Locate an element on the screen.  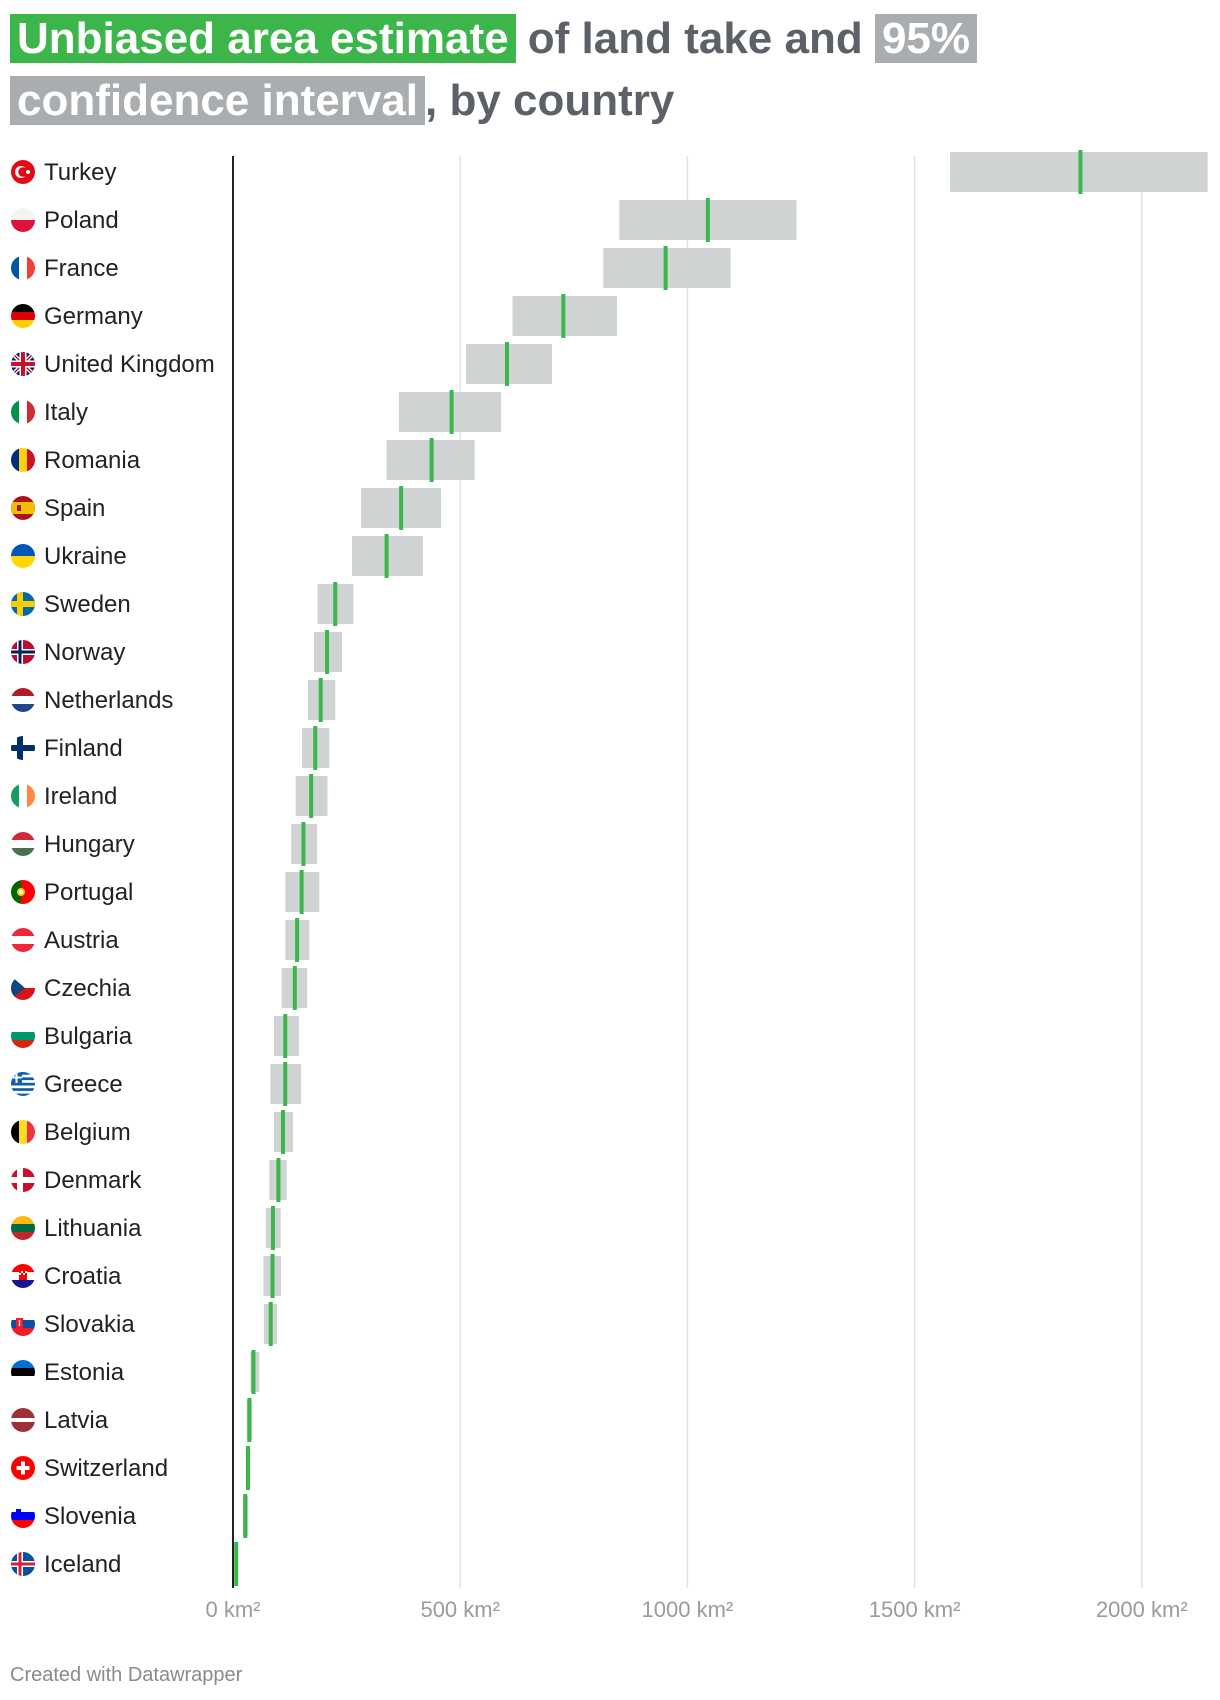
slovakia-flag-icon is located at coordinates (23, 1324).